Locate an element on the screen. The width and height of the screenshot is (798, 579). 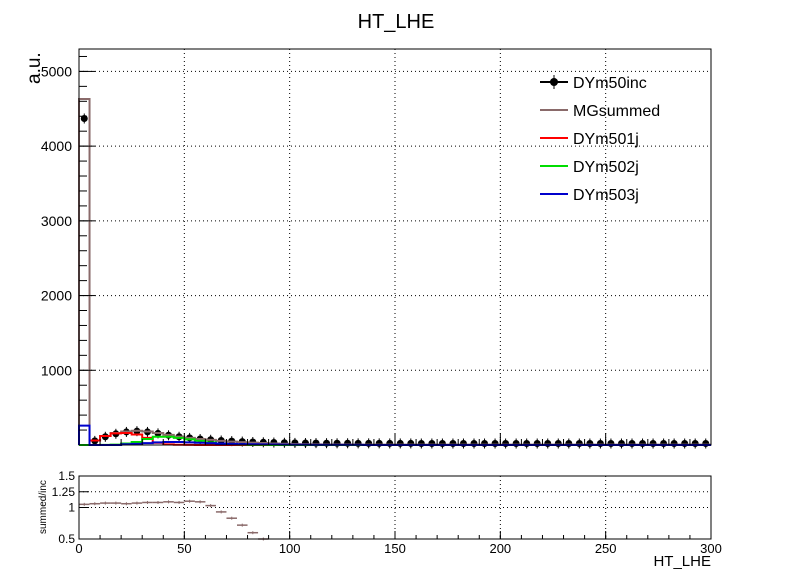
legend-entry-DYm503j: DYm503j is located at coordinates (589, 195).